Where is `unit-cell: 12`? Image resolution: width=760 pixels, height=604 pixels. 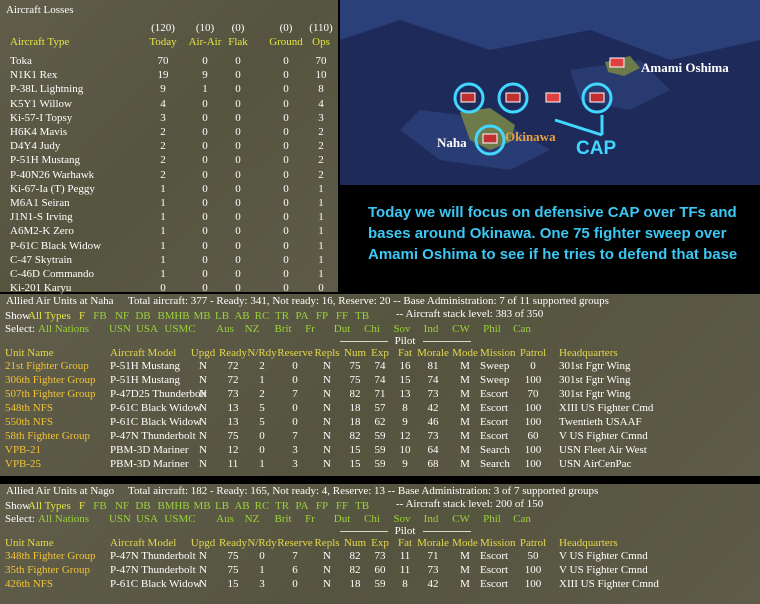
unit-cell: 12 is located at coordinates (233, 450).